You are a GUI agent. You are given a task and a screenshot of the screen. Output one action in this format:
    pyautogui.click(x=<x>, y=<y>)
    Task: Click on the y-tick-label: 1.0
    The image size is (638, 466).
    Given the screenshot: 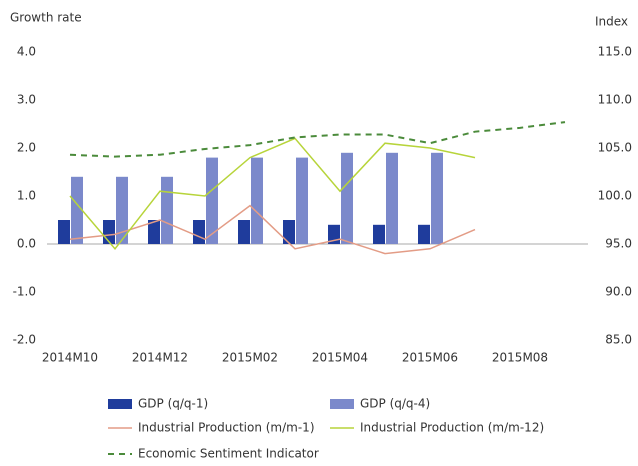 What is the action you would take?
    pyautogui.click(x=26, y=196)
    